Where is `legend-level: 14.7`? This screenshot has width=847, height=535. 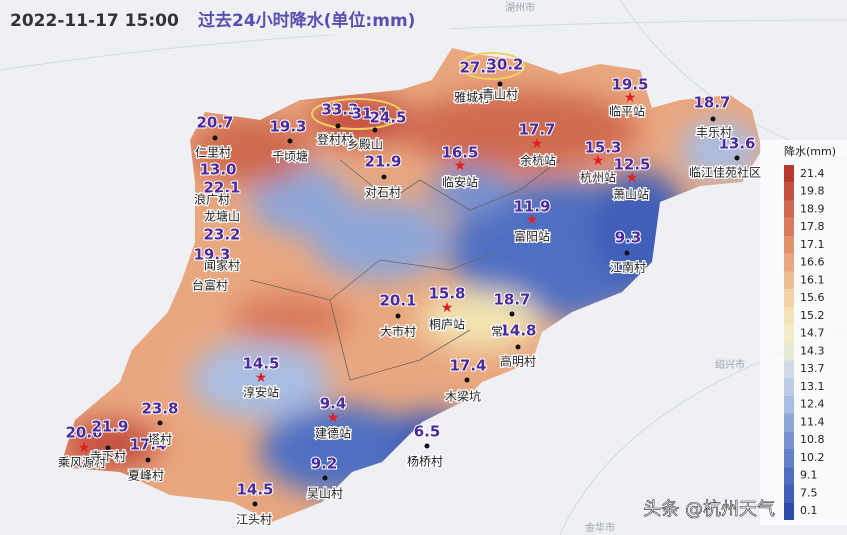 legend-level: 14.7 is located at coordinates (812, 333).